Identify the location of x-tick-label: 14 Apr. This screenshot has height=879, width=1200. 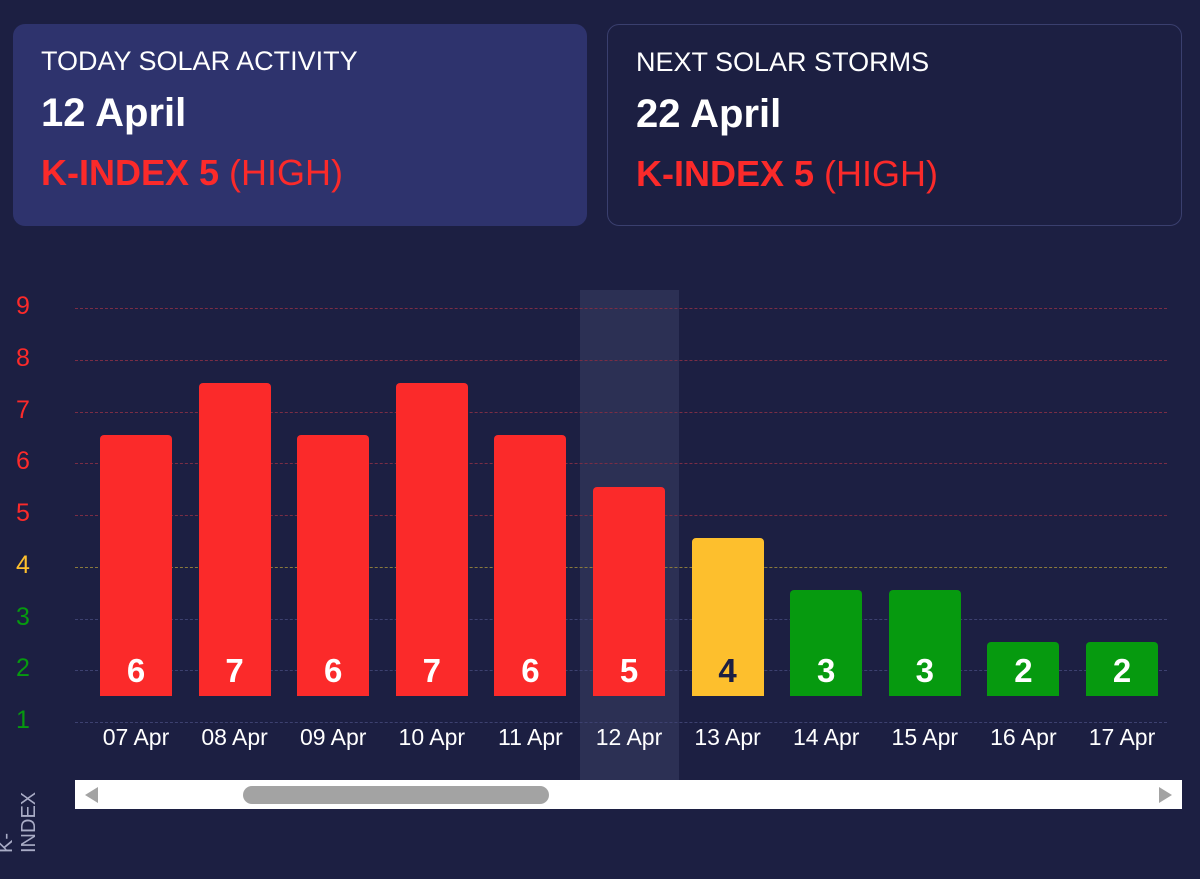
(826, 737).